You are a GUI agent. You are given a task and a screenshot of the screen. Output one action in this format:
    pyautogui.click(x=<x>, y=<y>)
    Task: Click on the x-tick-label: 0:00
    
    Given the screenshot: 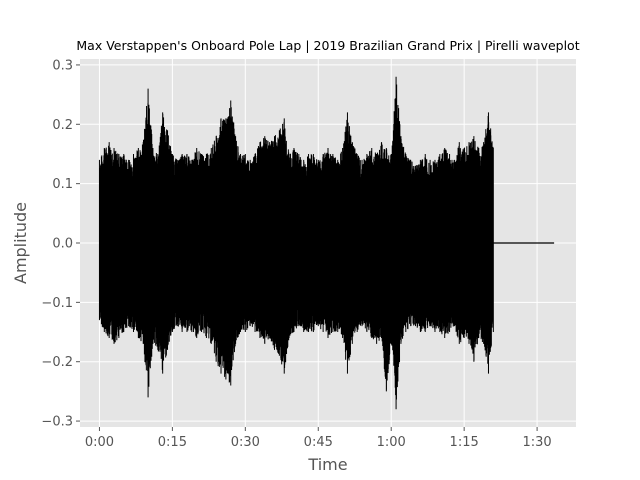 What is the action you would take?
    pyautogui.click(x=99, y=442)
    